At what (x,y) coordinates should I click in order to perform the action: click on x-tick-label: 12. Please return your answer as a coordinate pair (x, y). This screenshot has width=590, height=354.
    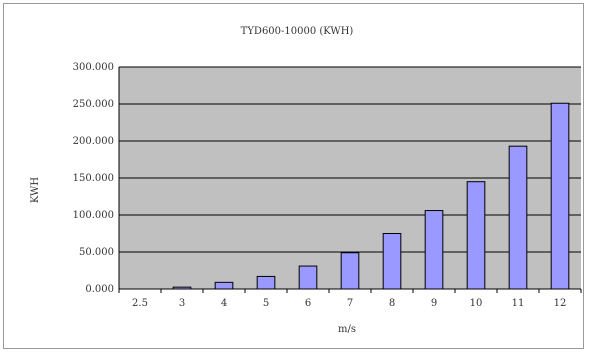
    Looking at the image, I should click on (560, 303).